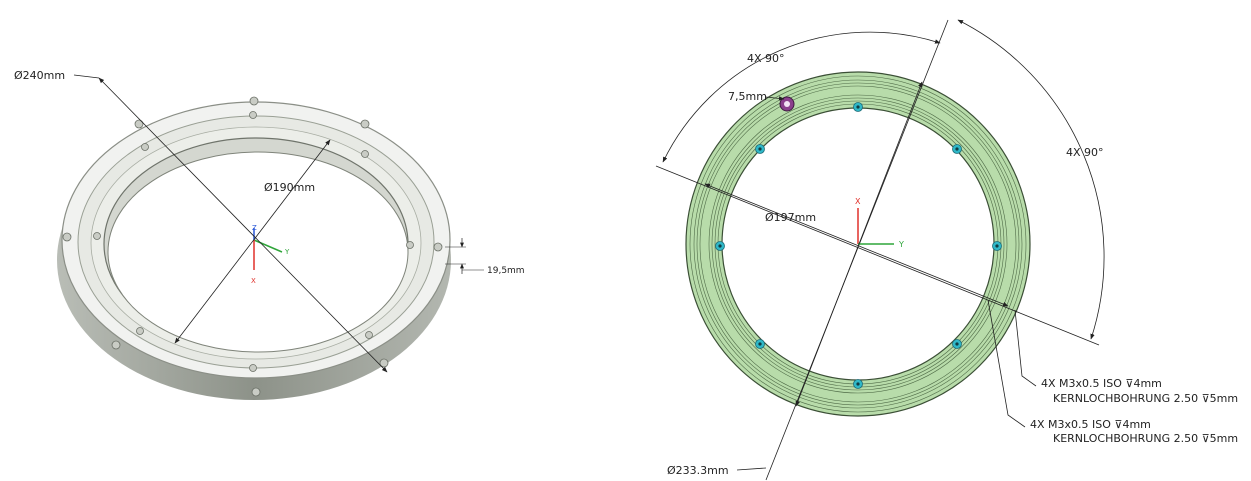 The width and height of the screenshot is (1251, 481). Describe the element at coordinates (506, 271) in the screenshot. I see `height-label: 19,5mm` at that location.